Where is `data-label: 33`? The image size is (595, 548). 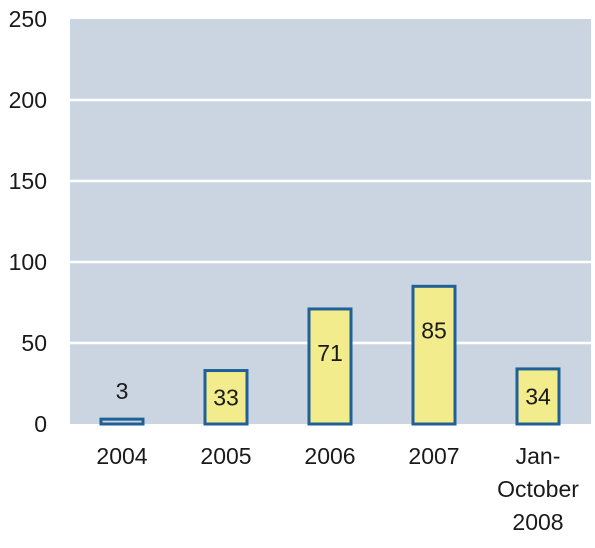
data-label: 33 is located at coordinates (226, 397).